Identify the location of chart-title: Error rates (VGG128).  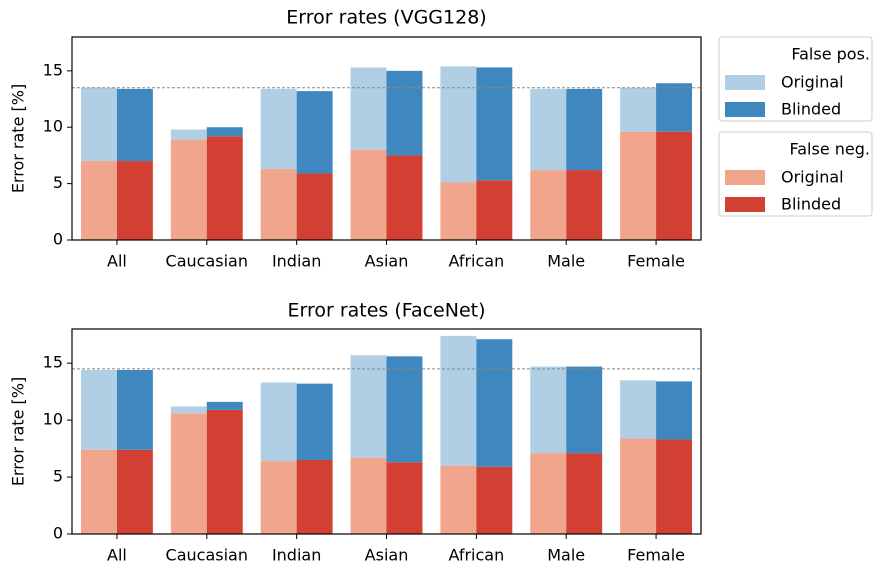
(386, 18).